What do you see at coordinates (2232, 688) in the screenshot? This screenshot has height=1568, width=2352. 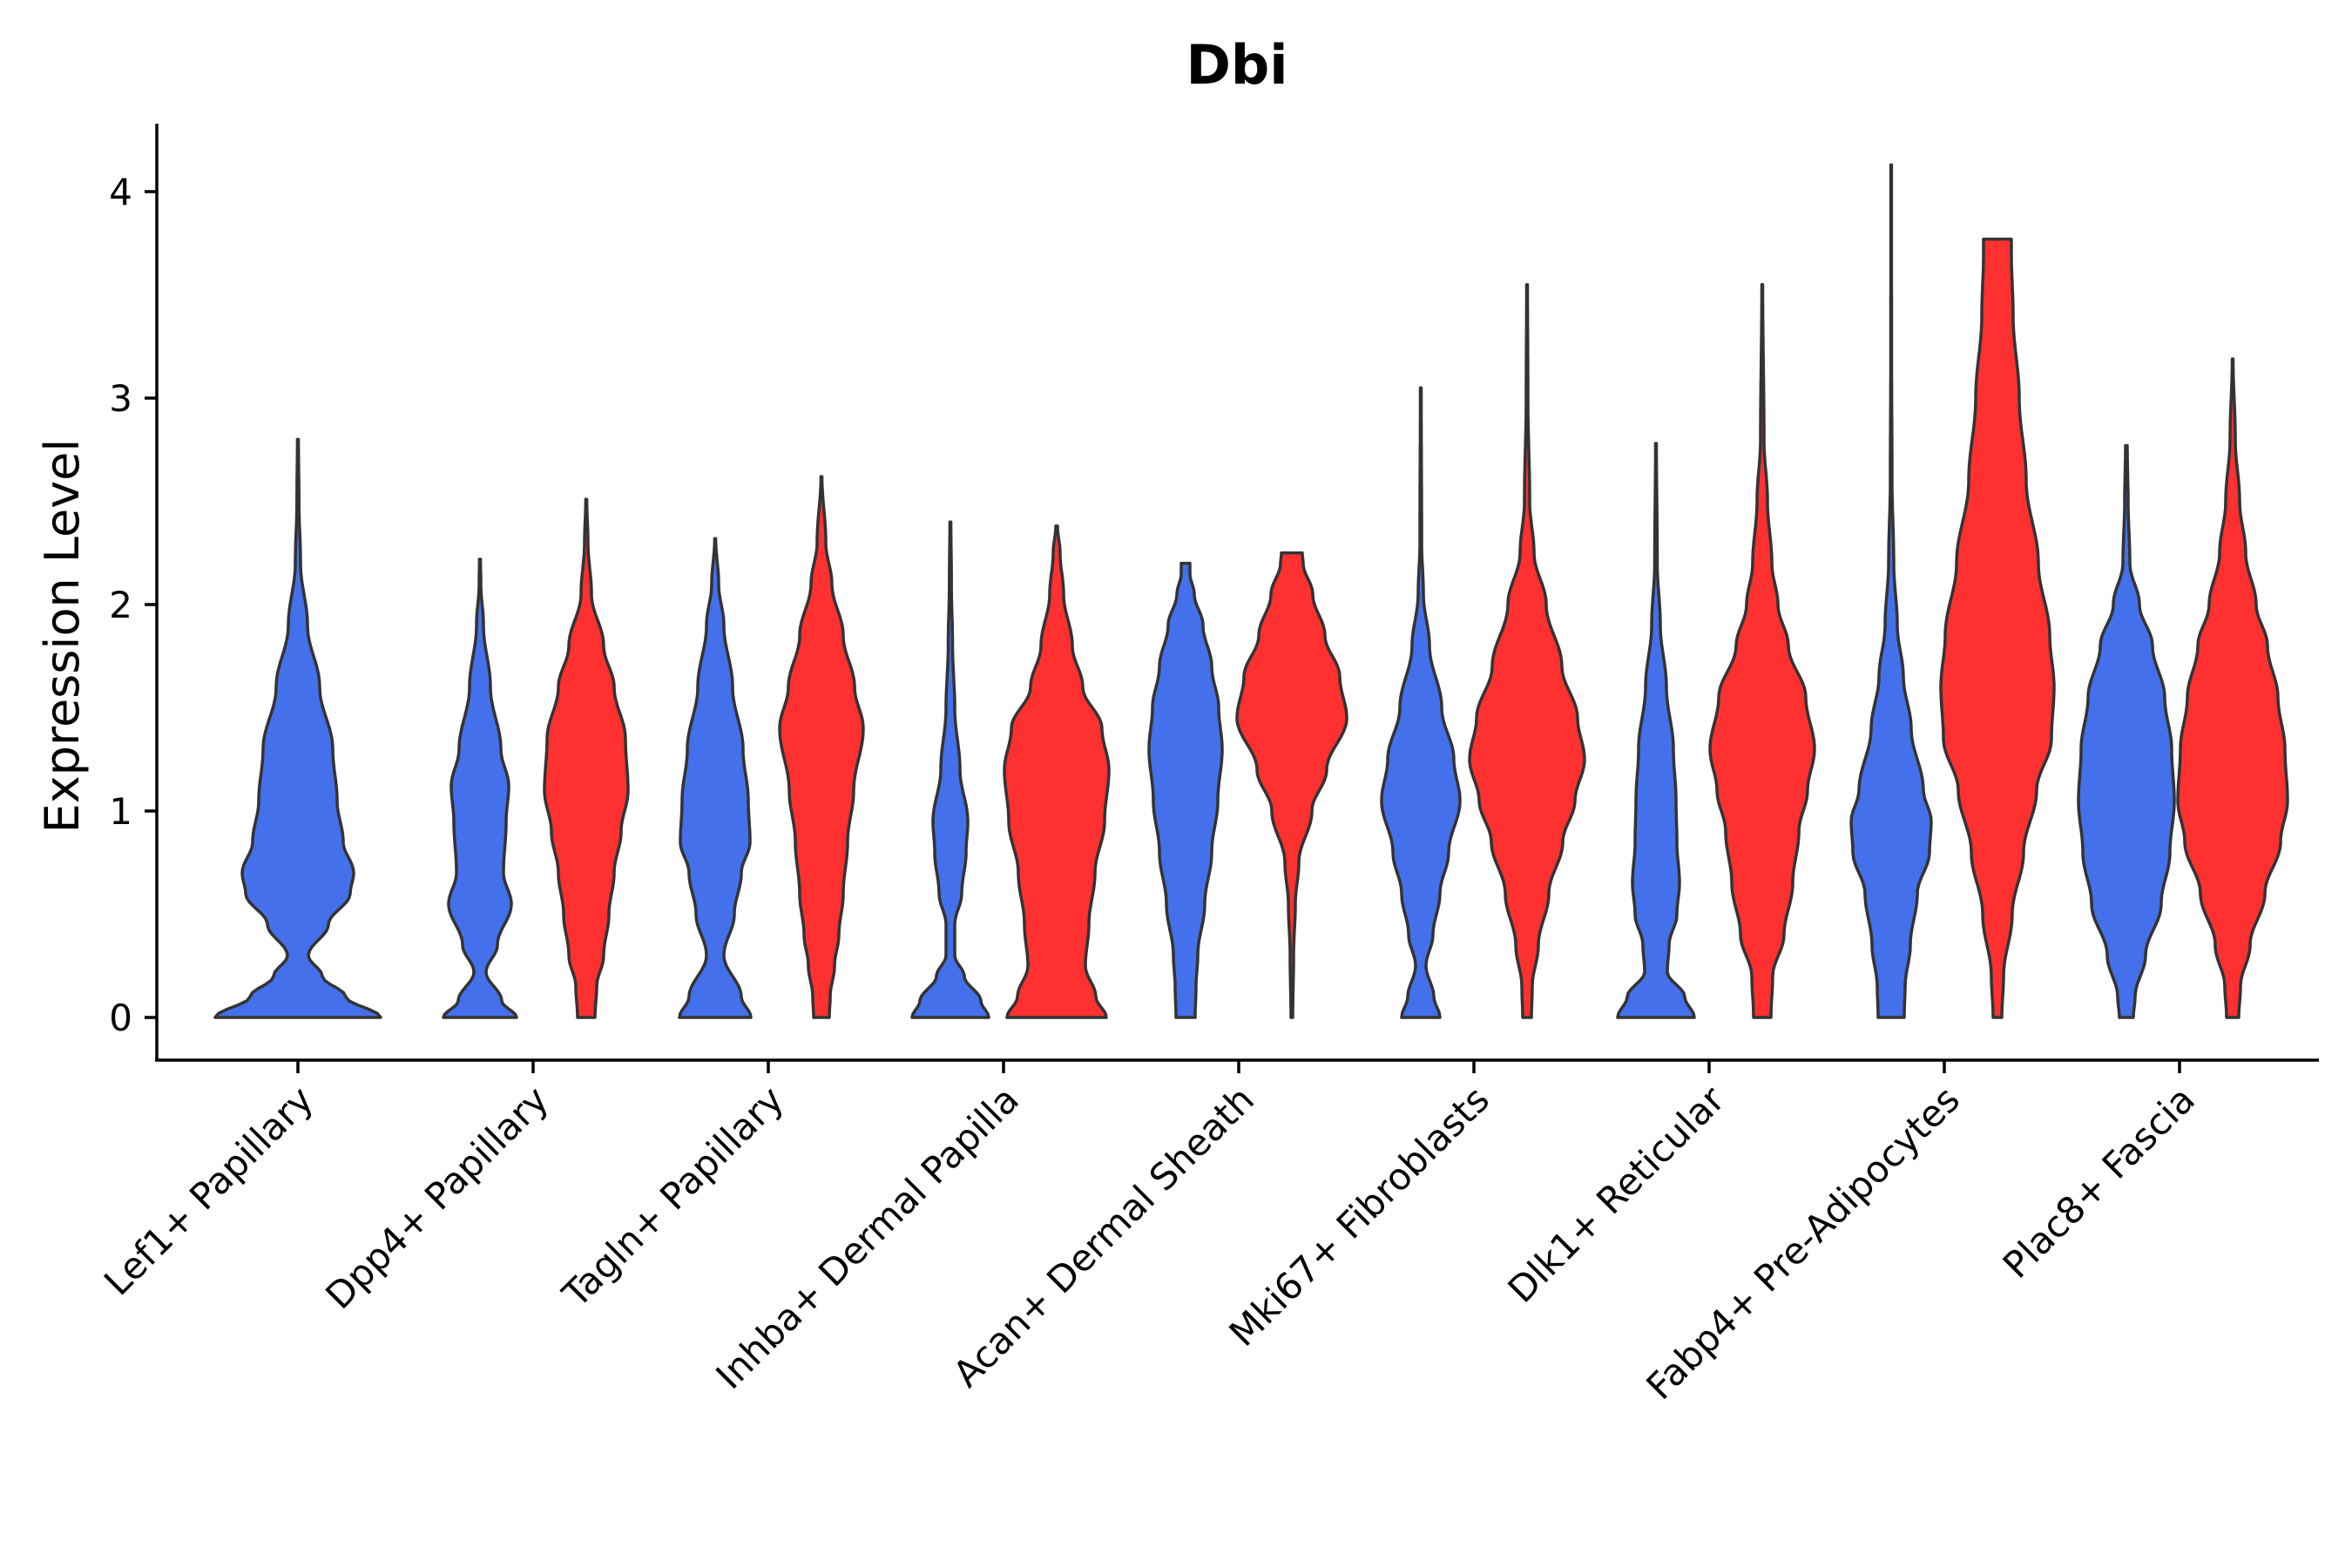 I see `violin-2-plac8-fascia` at bounding box center [2232, 688].